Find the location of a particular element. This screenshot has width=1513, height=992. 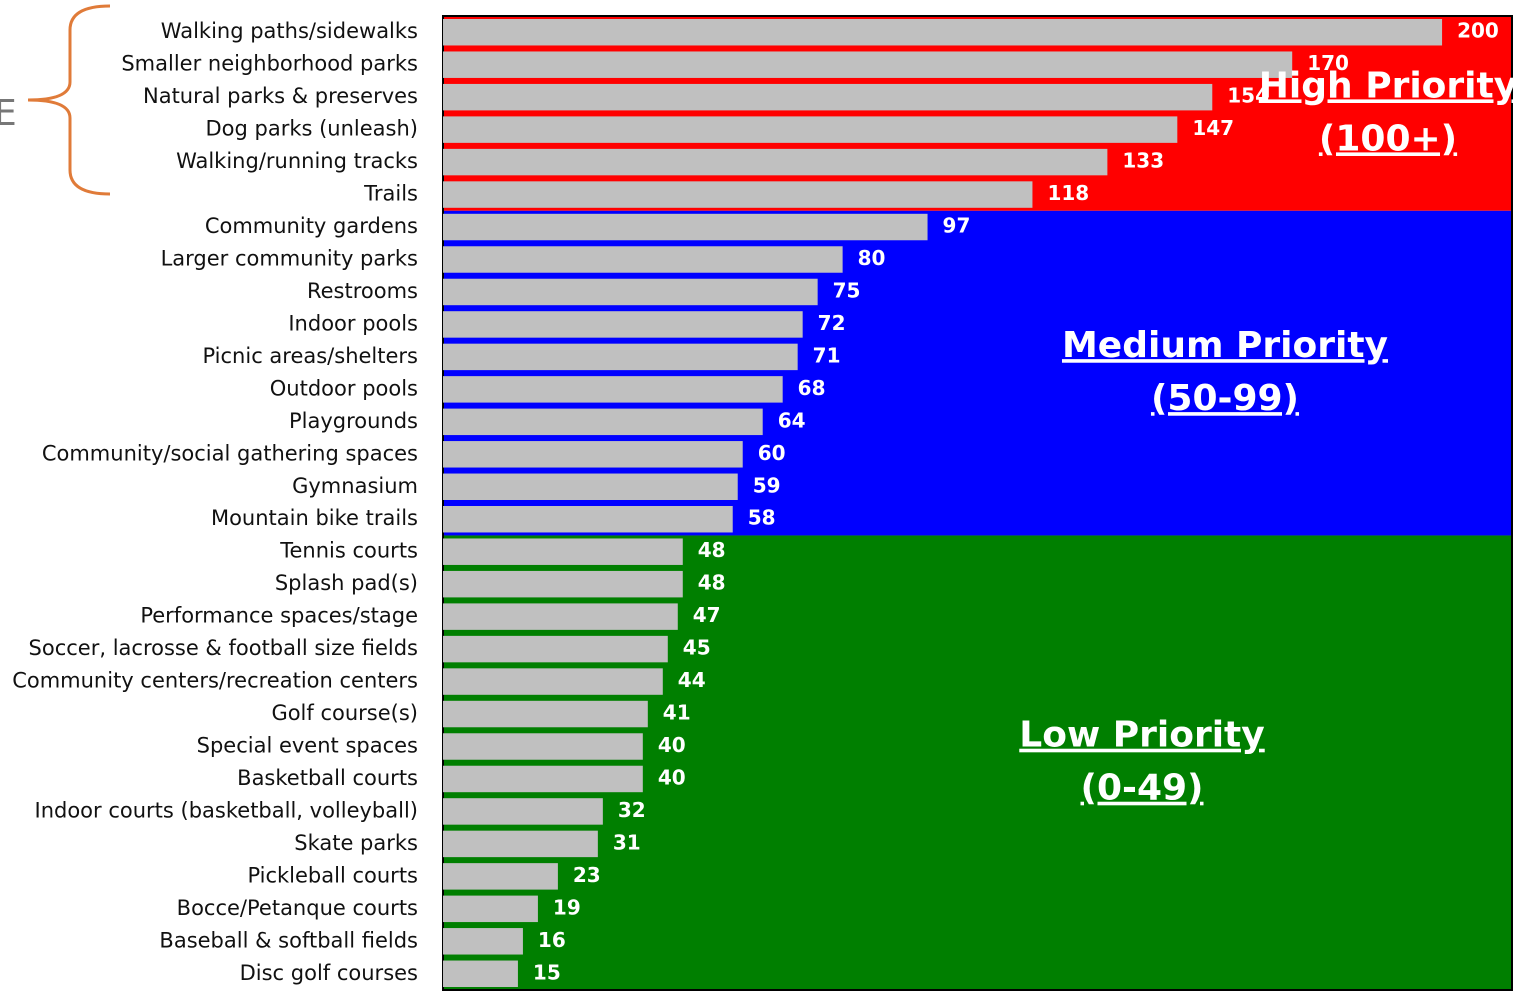

category-label: Baseball & softball fields is located at coordinates (288, 940).